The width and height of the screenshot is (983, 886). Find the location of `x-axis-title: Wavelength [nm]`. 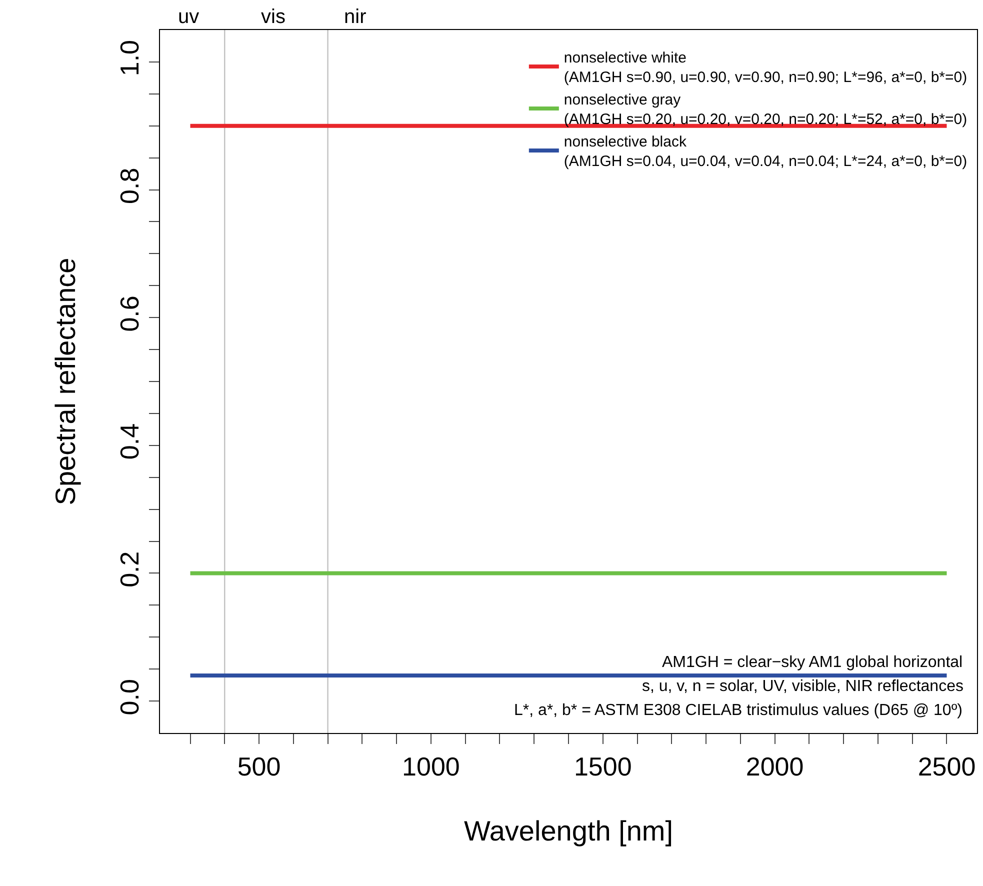

x-axis-title: Wavelength [nm] is located at coordinates (569, 830).